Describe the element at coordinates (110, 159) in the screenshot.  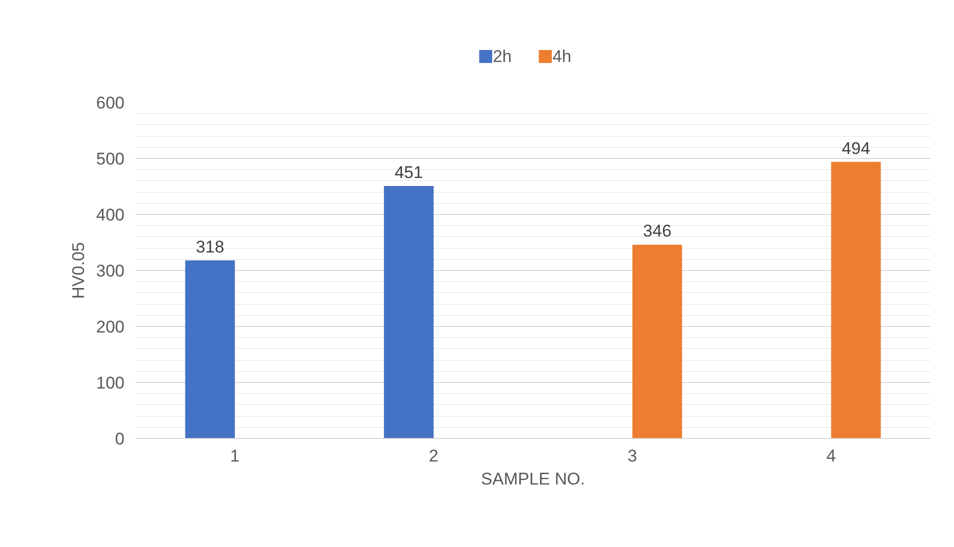
I see `y-tick-label: 500` at that location.